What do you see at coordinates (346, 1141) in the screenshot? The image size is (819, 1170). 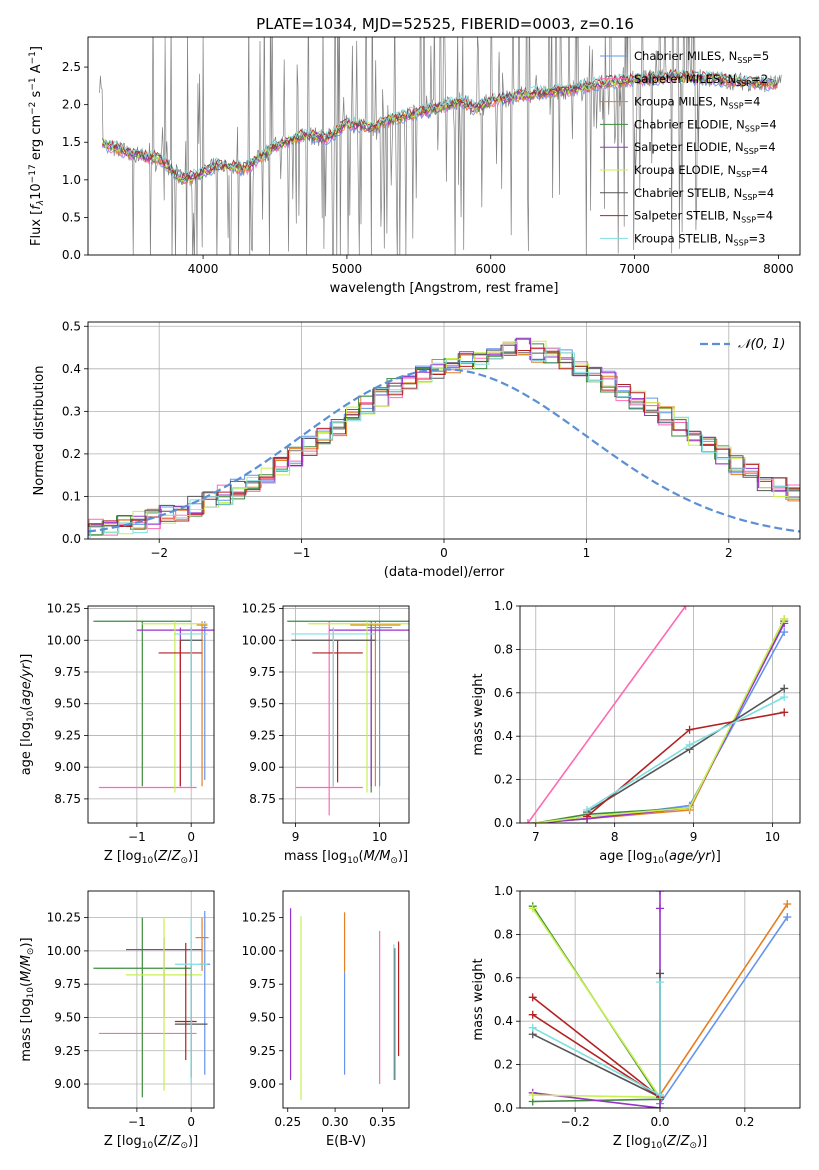 I see `x-axis-label: E(B-V)` at bounding box center [346, 1141].